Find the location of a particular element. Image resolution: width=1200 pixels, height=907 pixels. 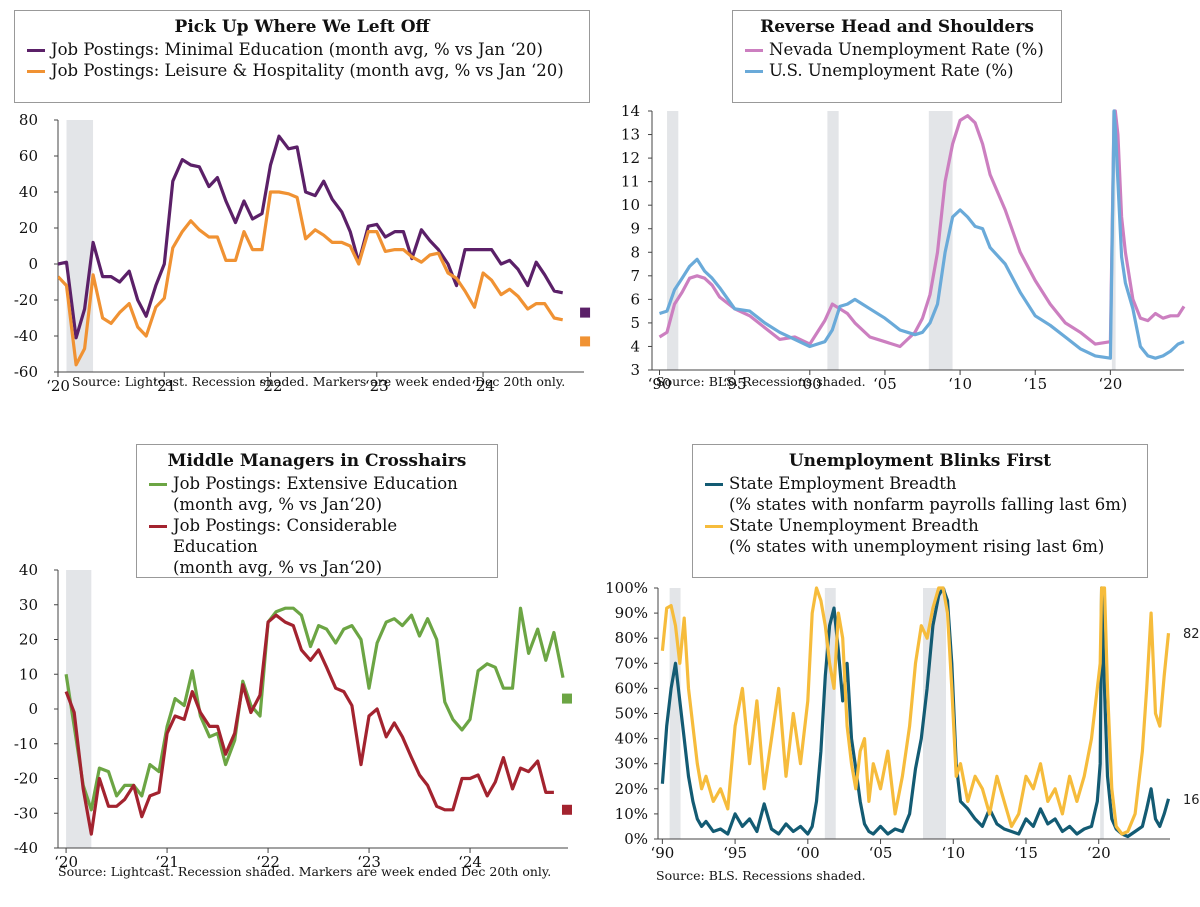

x-tick-label: ‘10 is located at coordinates (960, 384).